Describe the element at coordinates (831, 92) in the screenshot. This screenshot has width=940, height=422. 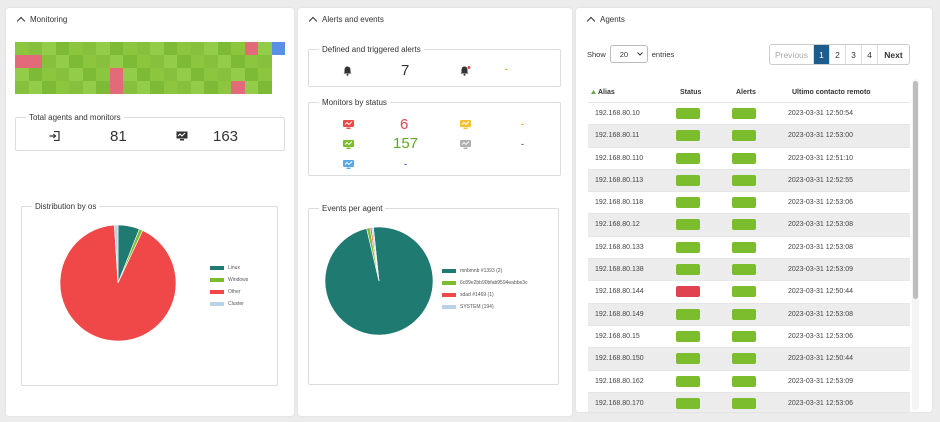
I see `column-contact: Ultimo contacto remoto` at that location.